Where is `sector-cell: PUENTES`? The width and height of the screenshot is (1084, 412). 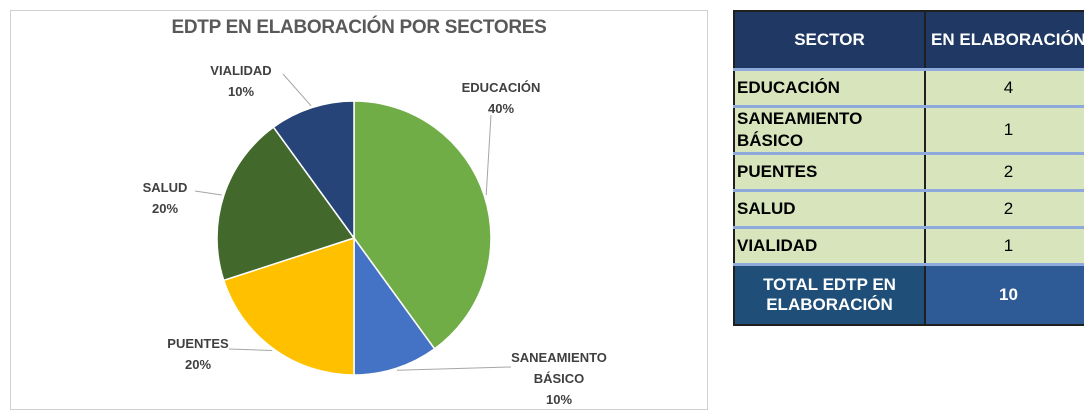
sector-cell: PUENTES is located at coordinates (829, 172).